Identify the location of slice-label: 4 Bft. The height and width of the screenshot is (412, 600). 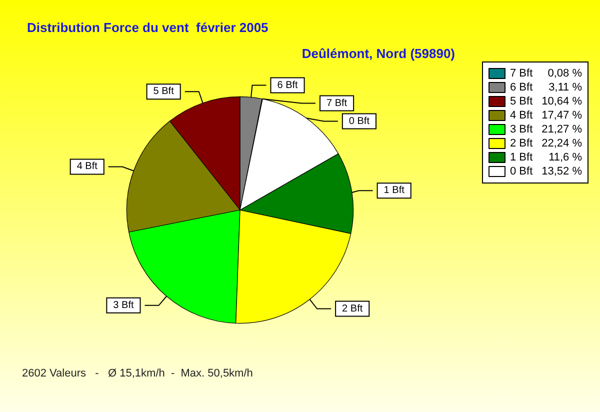
(87, 166).